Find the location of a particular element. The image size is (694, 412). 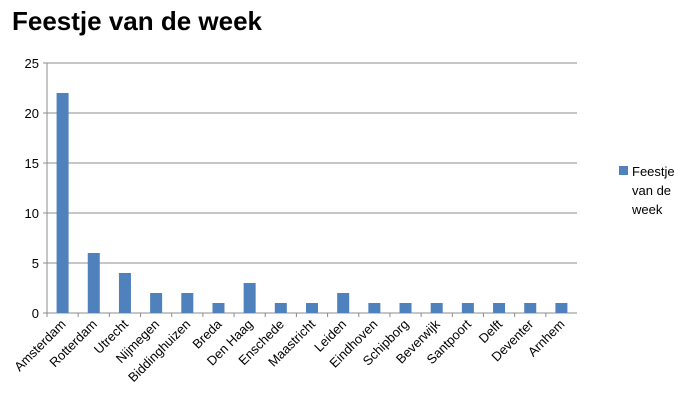

legend-label: Feestje van de week is located at coordinates (653, 190).